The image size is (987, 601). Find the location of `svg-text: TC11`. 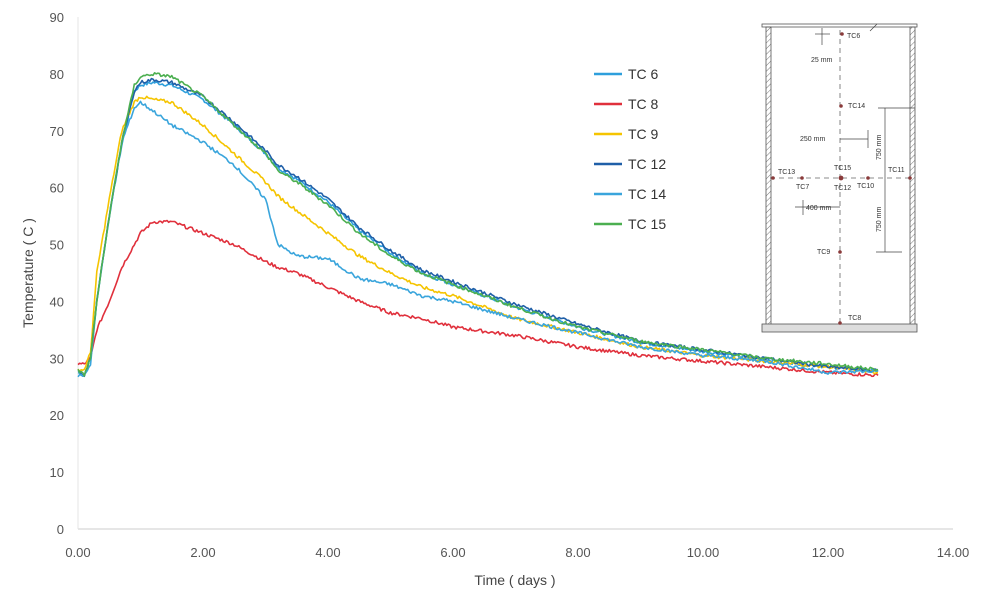

svg-text: TC11 is located at coordinates (896, 170).